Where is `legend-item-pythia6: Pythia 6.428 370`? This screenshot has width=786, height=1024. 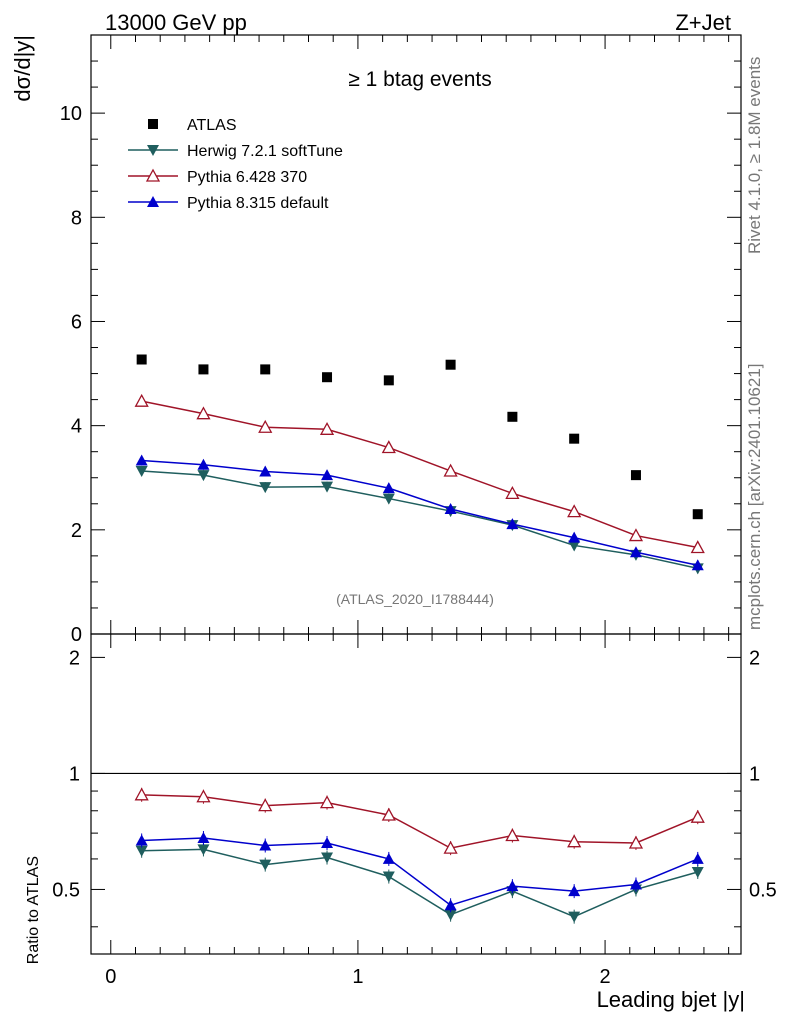
legend-item-pythia6: Pythia 6.428 370 is located at coordinates (217, 177).